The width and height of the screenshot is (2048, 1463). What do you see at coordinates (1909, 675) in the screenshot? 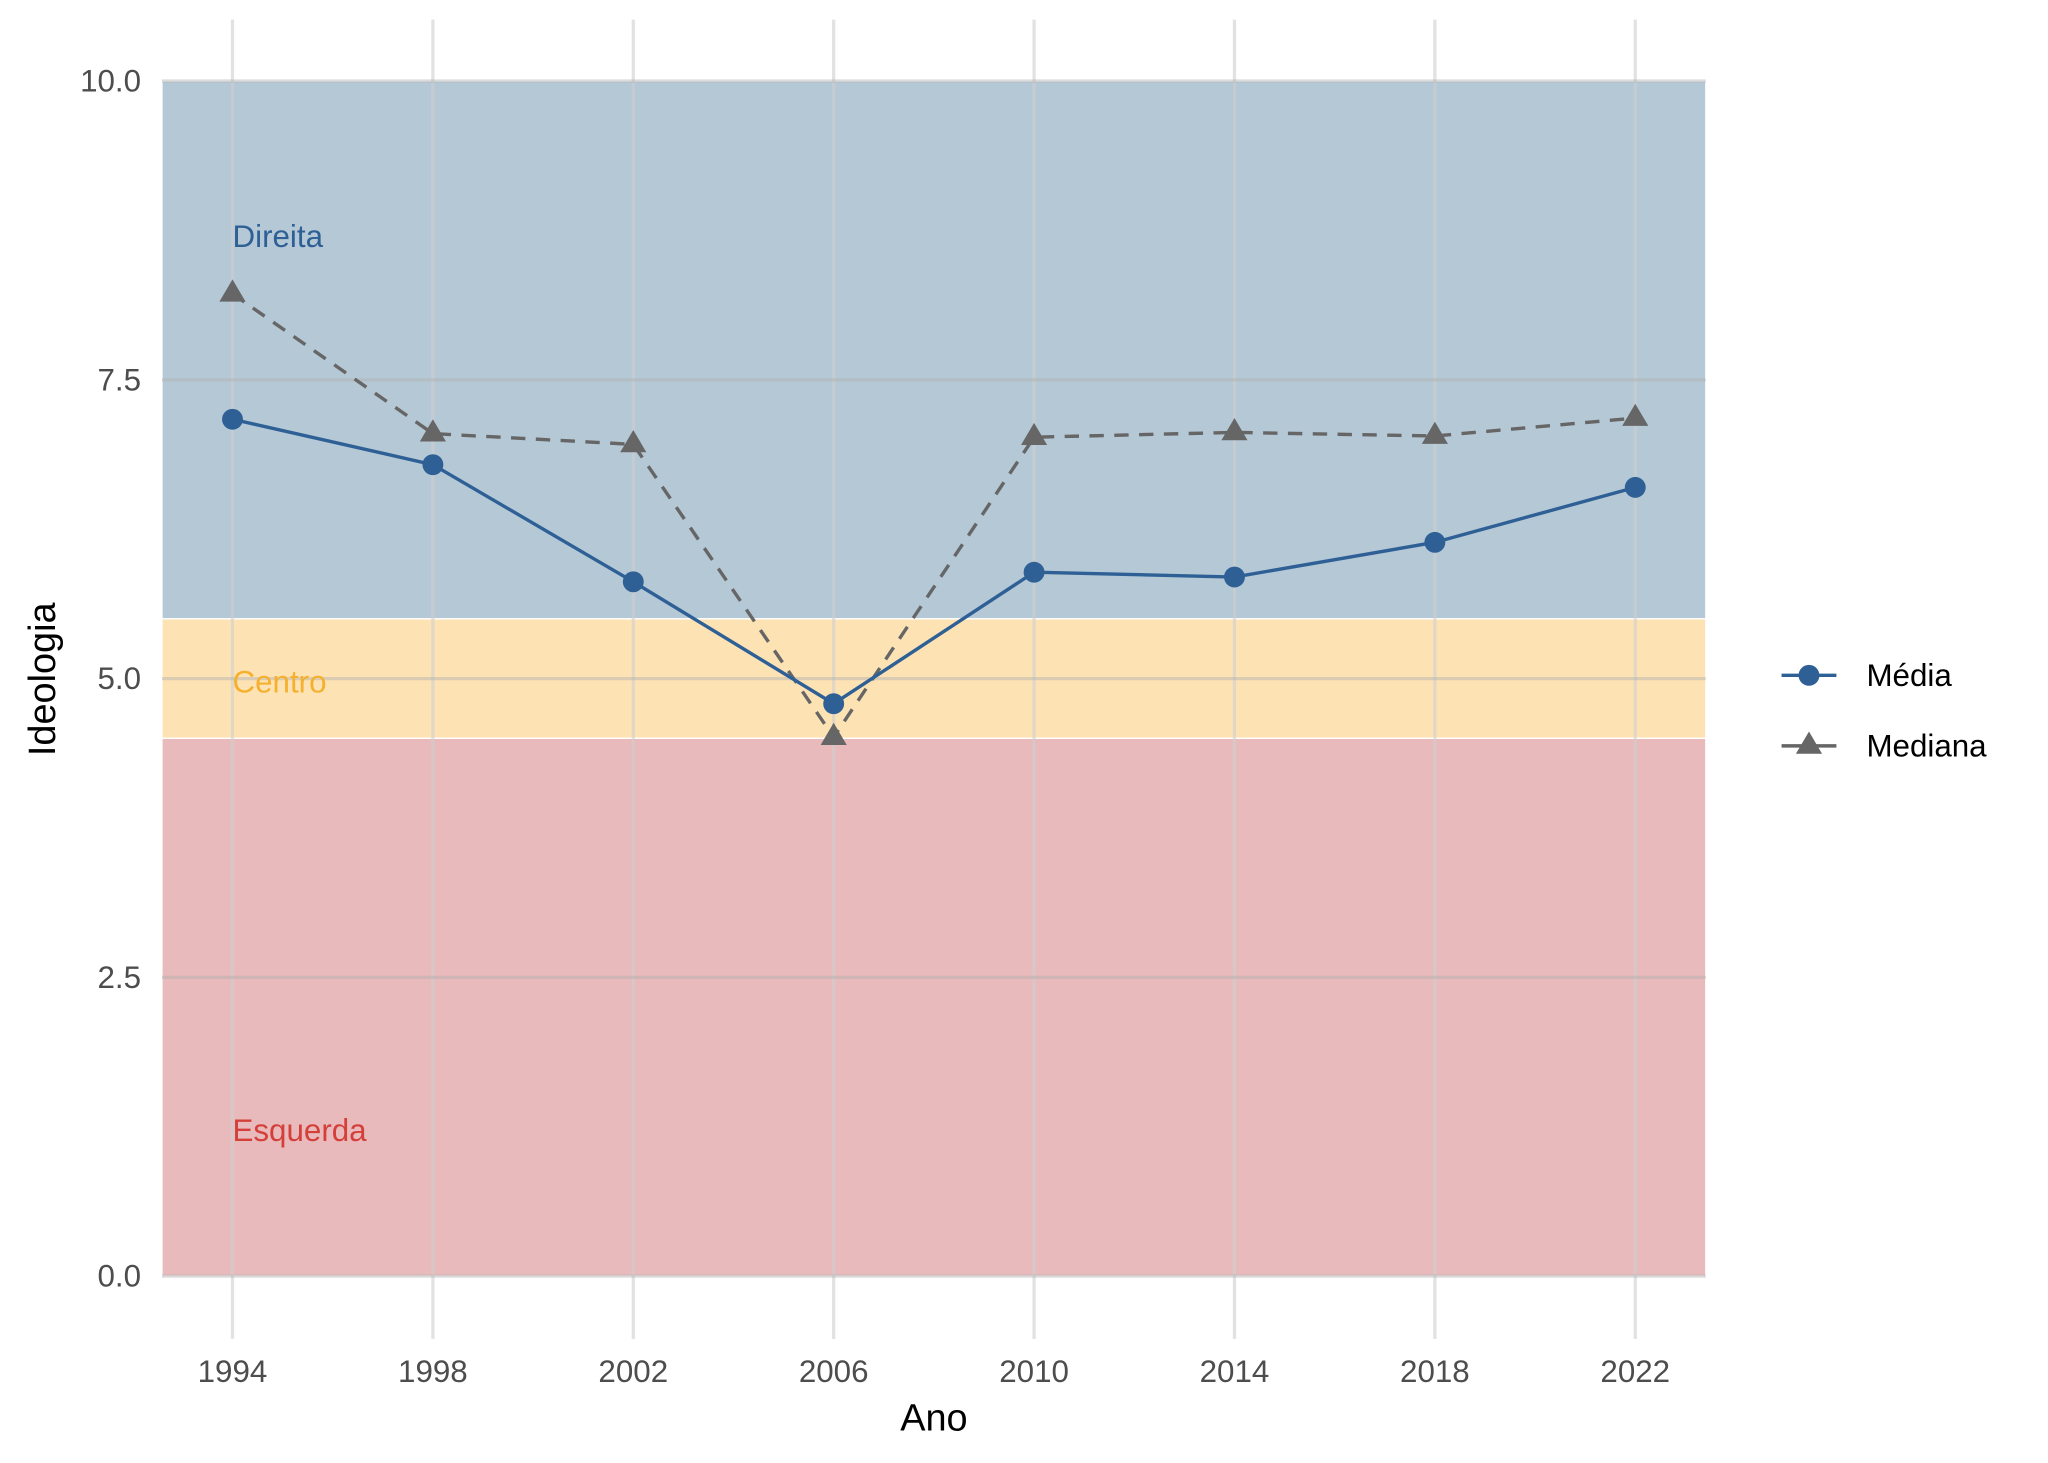
I see `legend-label-0: Média` at bounding box center [1909, 675].